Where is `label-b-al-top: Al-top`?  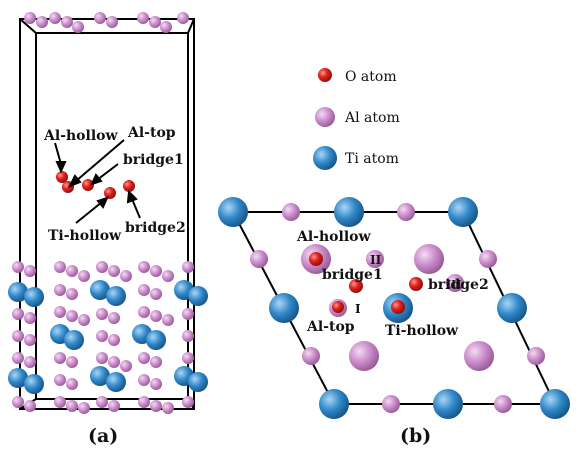
label-b-al-top: Al-top is located at coordinates (330, 327).